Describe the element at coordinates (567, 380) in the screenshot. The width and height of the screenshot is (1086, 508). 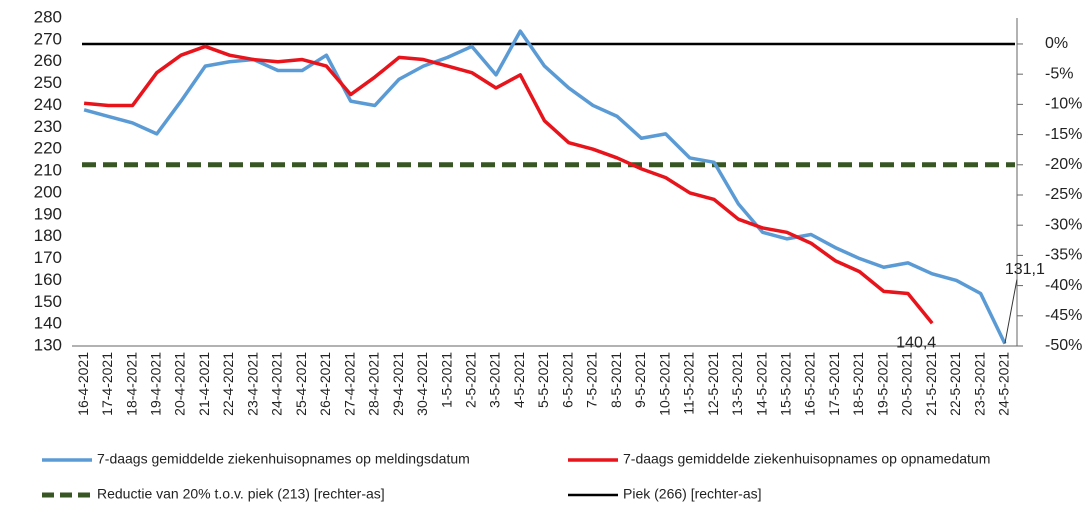
I see `x-tick-label: 6-5-2021` at that location.